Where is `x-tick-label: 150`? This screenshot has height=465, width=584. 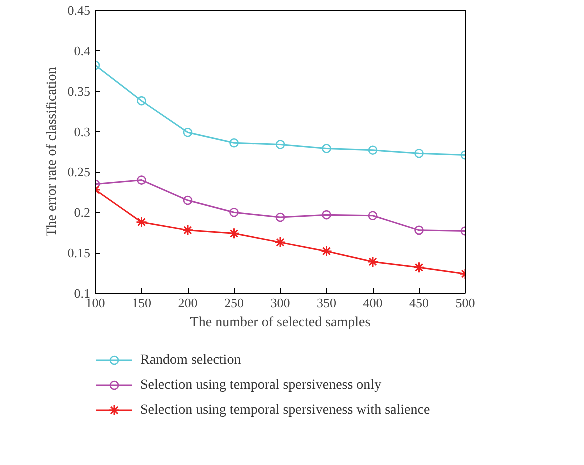
x-tick-label: 150 is located at coordinates (142, 303).